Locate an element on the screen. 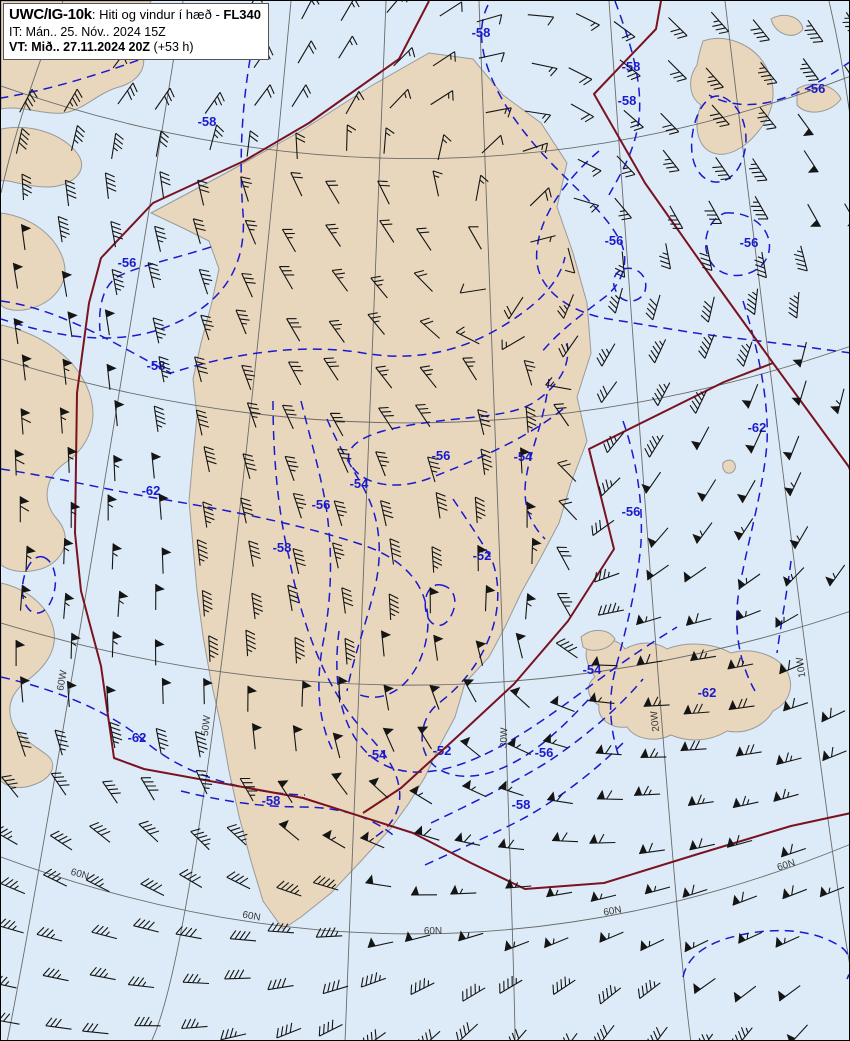  flight-level: FL340 is located at coordinates (242, 14).